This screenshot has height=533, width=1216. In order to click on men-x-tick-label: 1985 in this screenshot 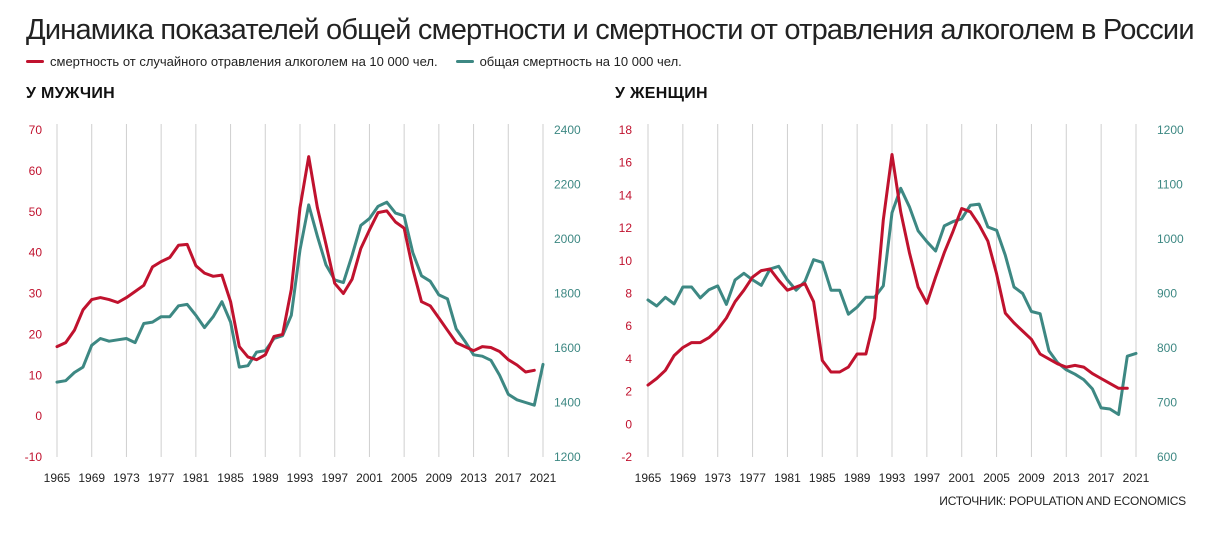, I will do `click(230, 478)`.